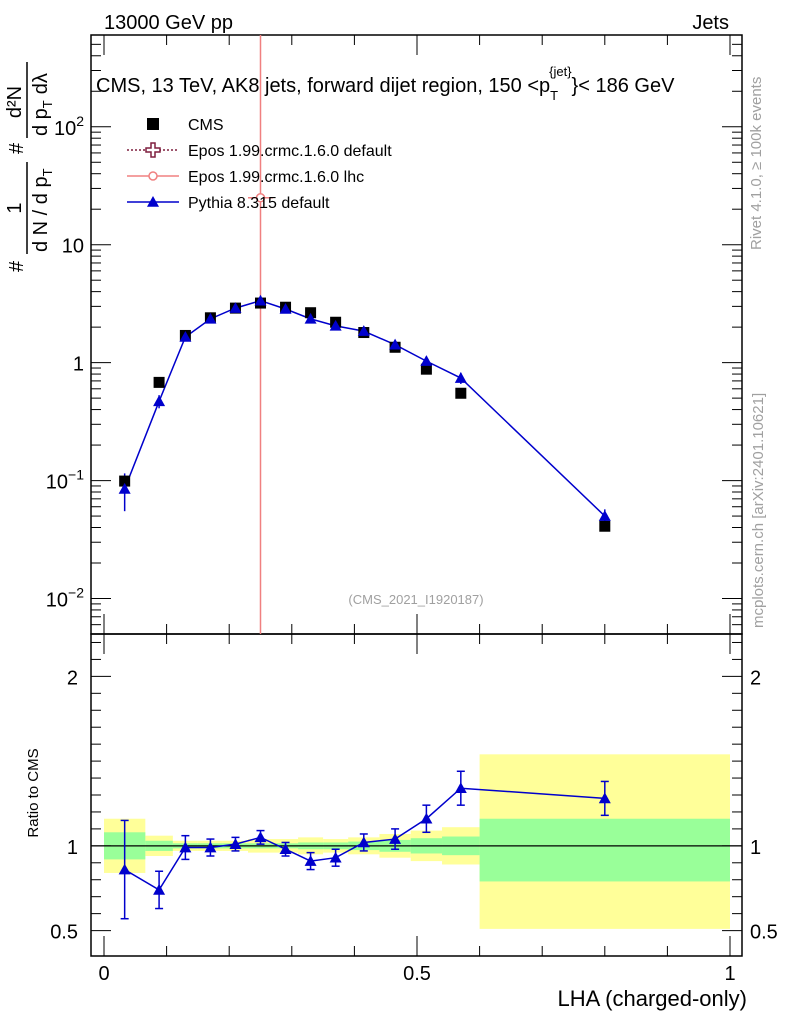 The height and width of the screenshot is (1024, 786). Describe the element at coordinates (260, 198) in the screenshot. I see `epos-lhc-point` at that location.